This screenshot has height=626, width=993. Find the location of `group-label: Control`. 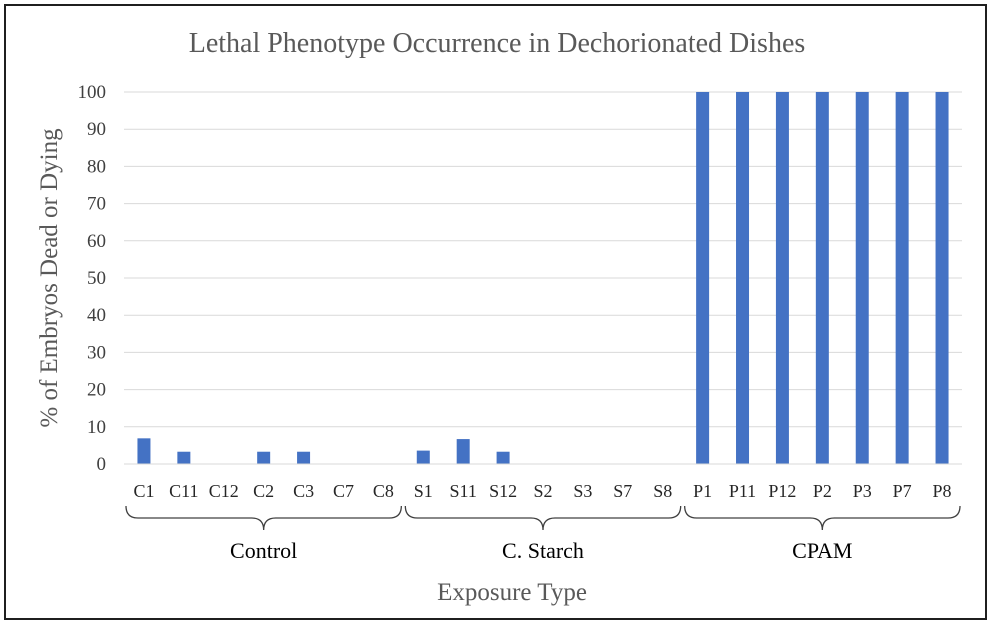

group-label: Control is located at coordinates (263, 550).